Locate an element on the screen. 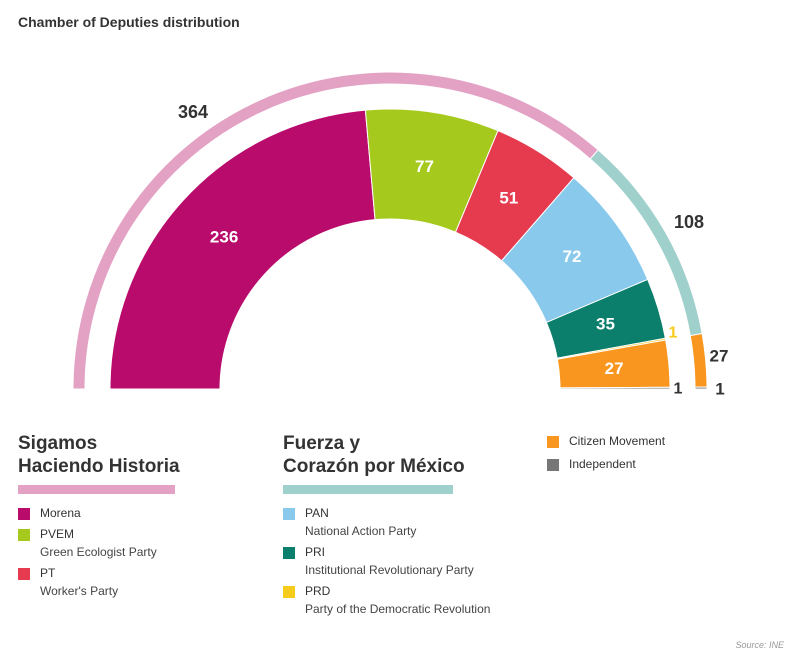  legend-label: PT is located at coordinates (48, 573).